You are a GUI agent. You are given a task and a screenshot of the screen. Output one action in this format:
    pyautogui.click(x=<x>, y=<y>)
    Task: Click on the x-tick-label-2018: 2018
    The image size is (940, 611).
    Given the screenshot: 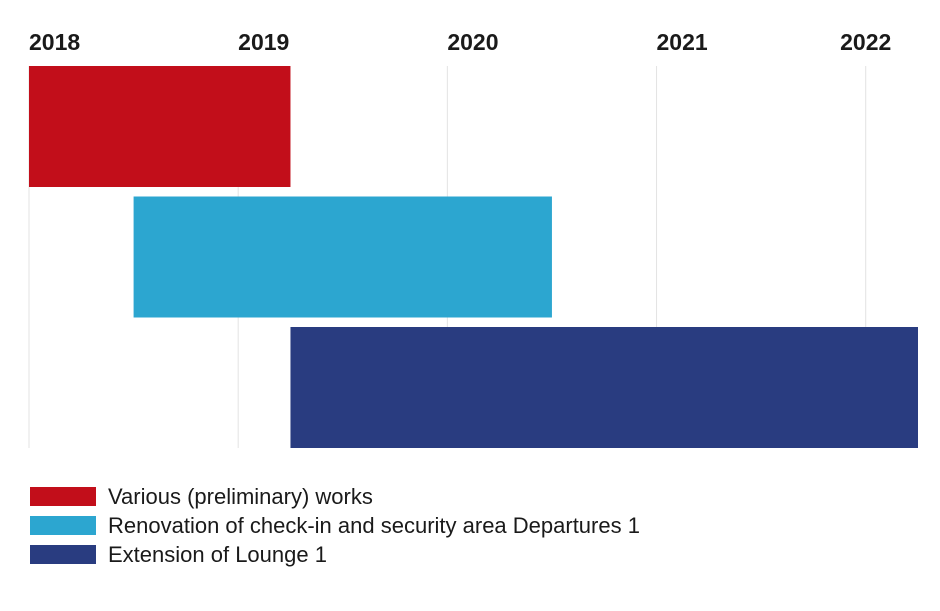 What is the action you would take?
    pyautogui.click(x=54, y=42)
    